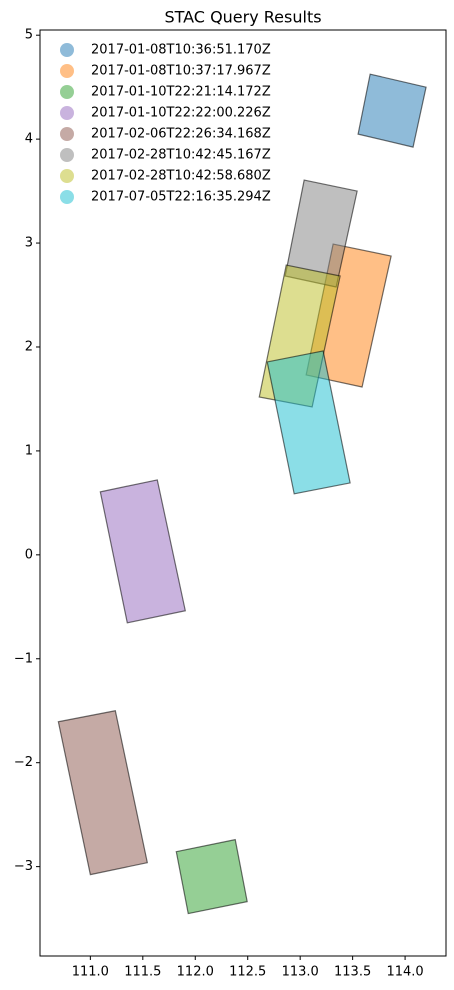 The width and height of the screenshot is (454, 990). I want to click on y-tick-label: 0, so click(29, 554).